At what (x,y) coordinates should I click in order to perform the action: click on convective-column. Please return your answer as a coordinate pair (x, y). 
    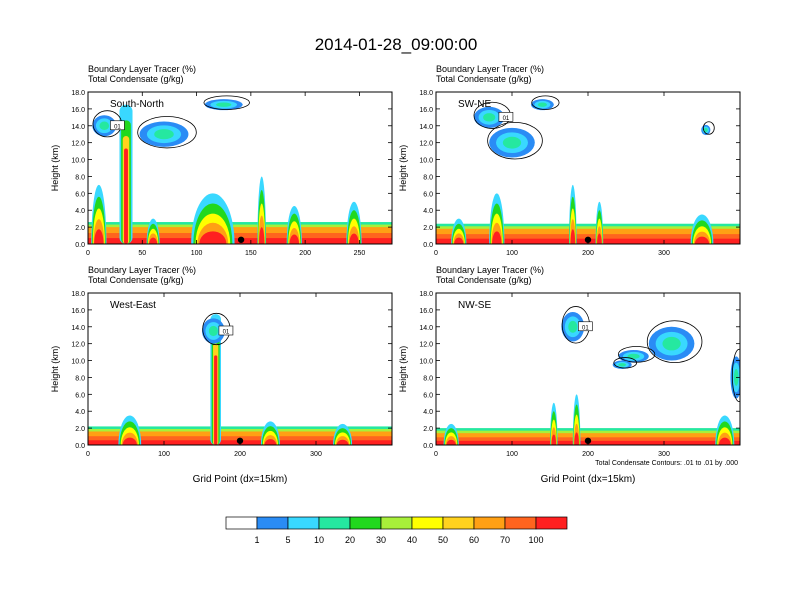
    Looking at the image, I should click on (216, 400).